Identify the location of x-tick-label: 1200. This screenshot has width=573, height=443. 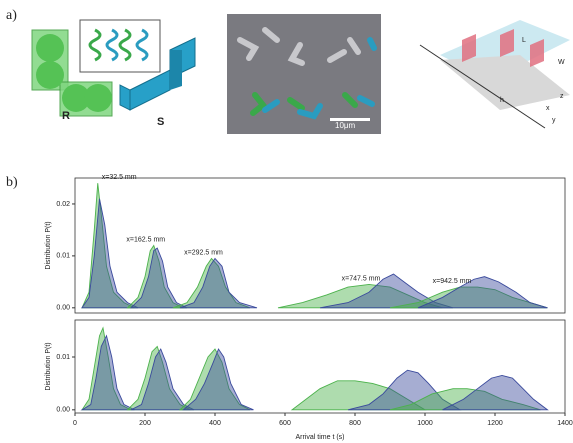
(495, 423).